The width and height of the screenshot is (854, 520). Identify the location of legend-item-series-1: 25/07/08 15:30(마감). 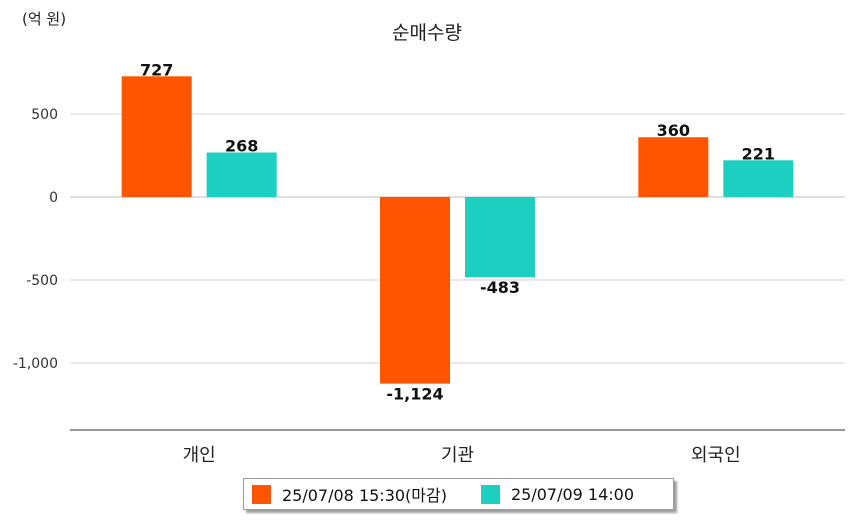
(349, 494).